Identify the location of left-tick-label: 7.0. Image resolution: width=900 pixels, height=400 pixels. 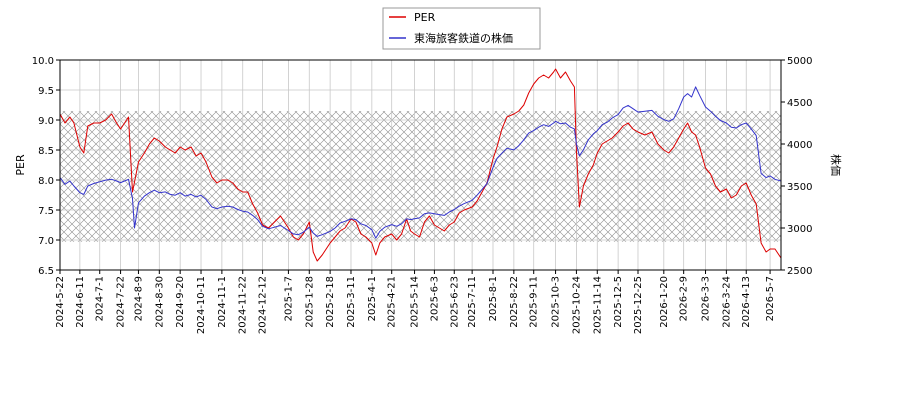
(46, 241).